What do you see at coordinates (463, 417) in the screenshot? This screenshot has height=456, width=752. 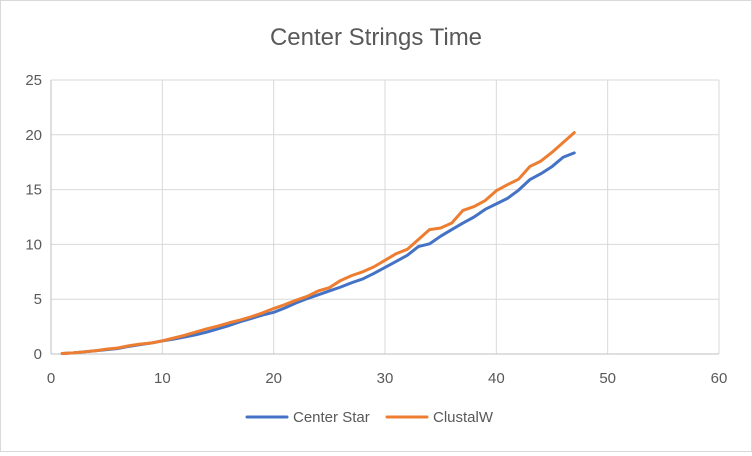 I see `legend-label: ClustalW` at bounding box center [463, 417].